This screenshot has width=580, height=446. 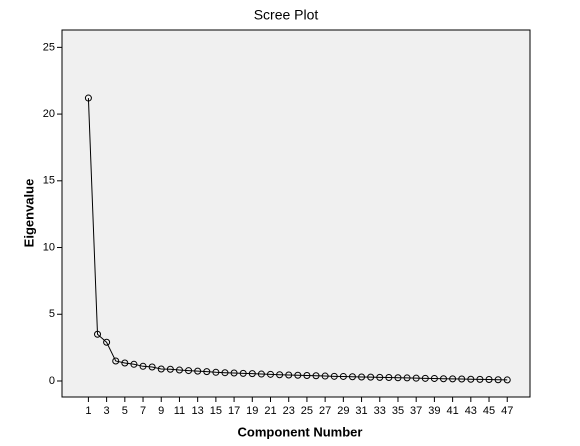 I want to click on x-tick-label: 15, so click(x=216, y=411).